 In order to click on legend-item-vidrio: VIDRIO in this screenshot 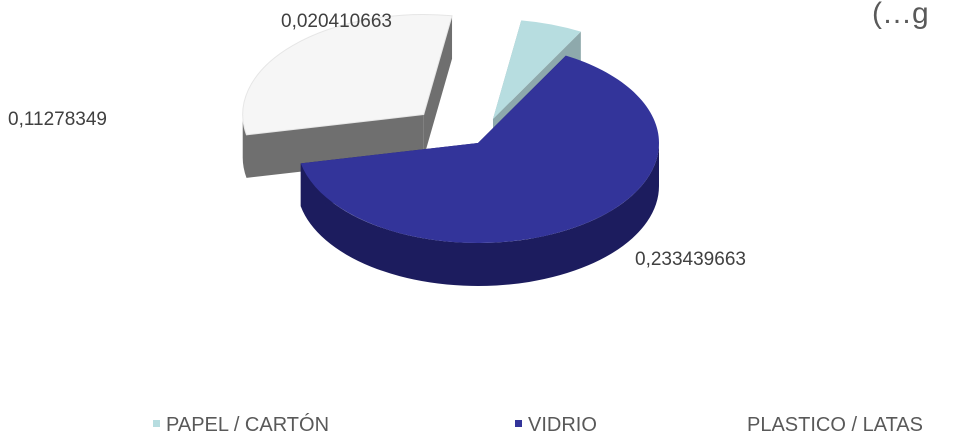, I will do `click(556, 425)`.